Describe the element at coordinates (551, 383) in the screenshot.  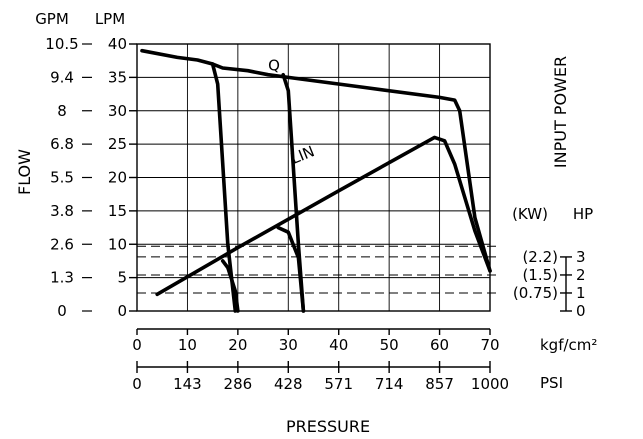
I see `x-unit-psi: PSI` at that location.